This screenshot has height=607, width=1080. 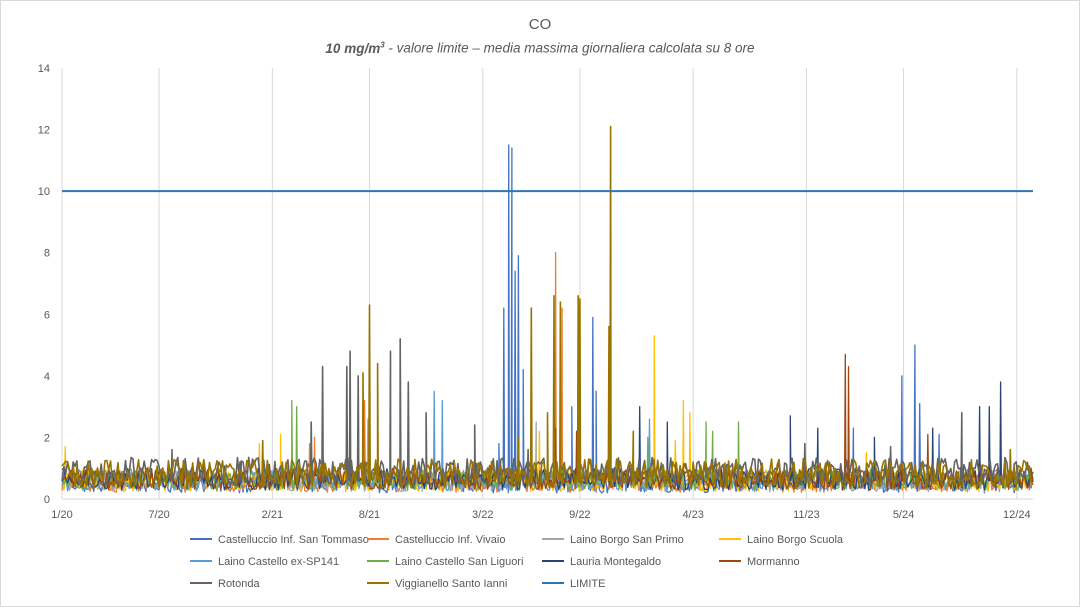 I want to click on y-tick-label: 12, so click(x=44, y=131).